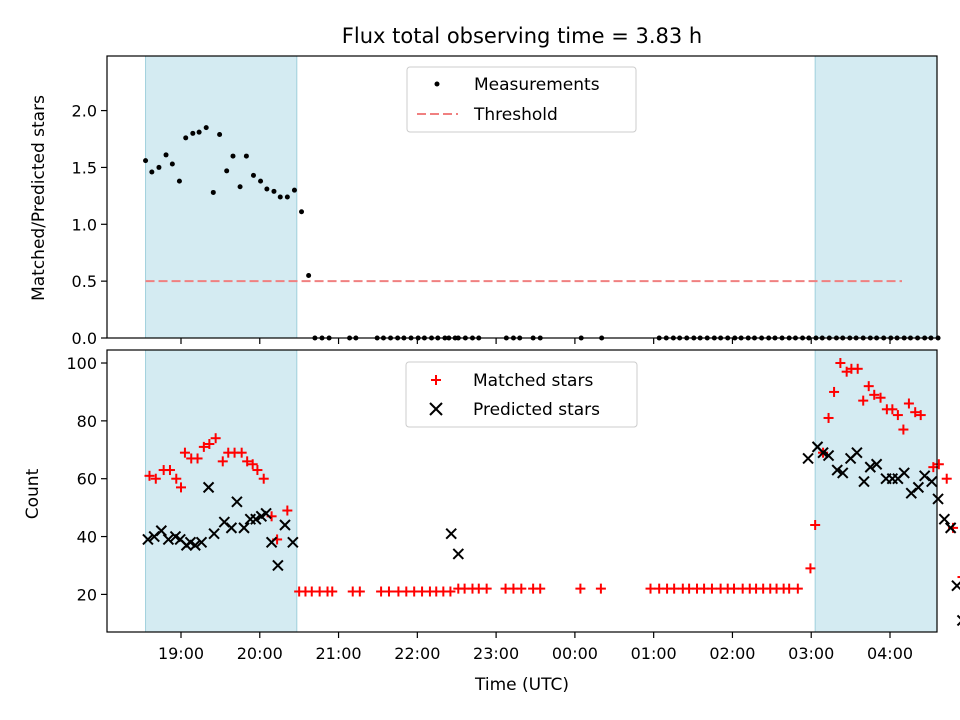  I want to click on y-tick-label: 0.0, so click(84, 338).